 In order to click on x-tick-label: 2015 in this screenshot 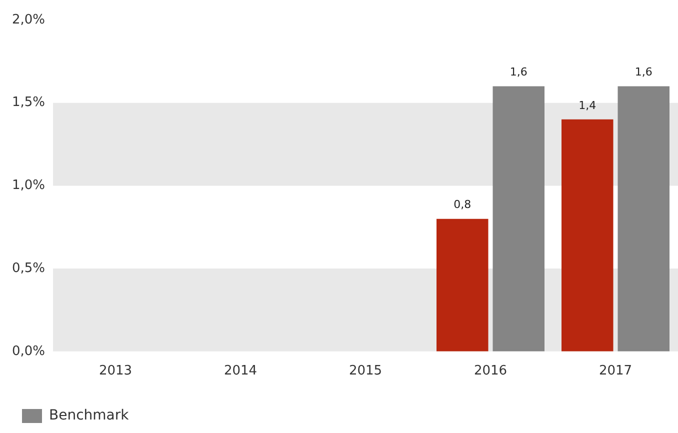, I will do `click(365, 371)`.